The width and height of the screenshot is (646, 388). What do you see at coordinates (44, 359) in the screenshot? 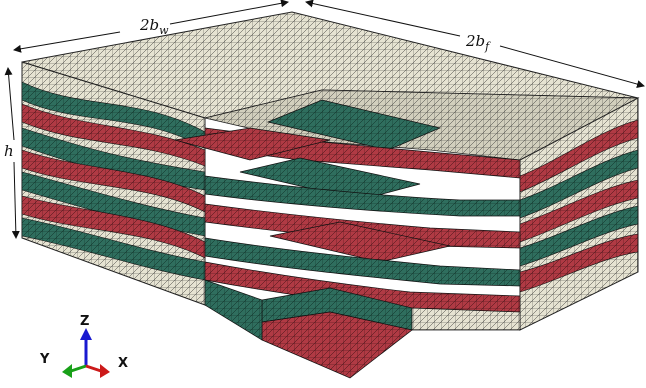
I see `y-axis-label: Y` at bounding box center [44, 359].